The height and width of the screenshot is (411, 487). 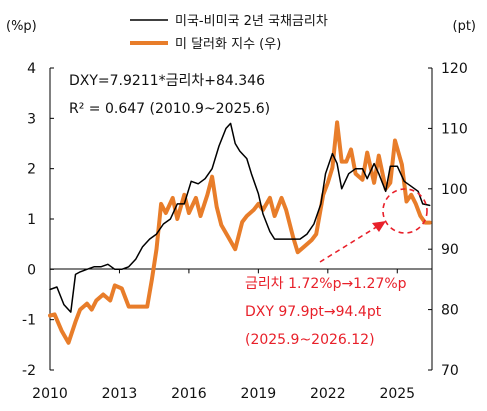 What do you see at coordinates (29, 371) in the screenshot?
I see `left-tick-label: -2` at bounding box center [29, 371].